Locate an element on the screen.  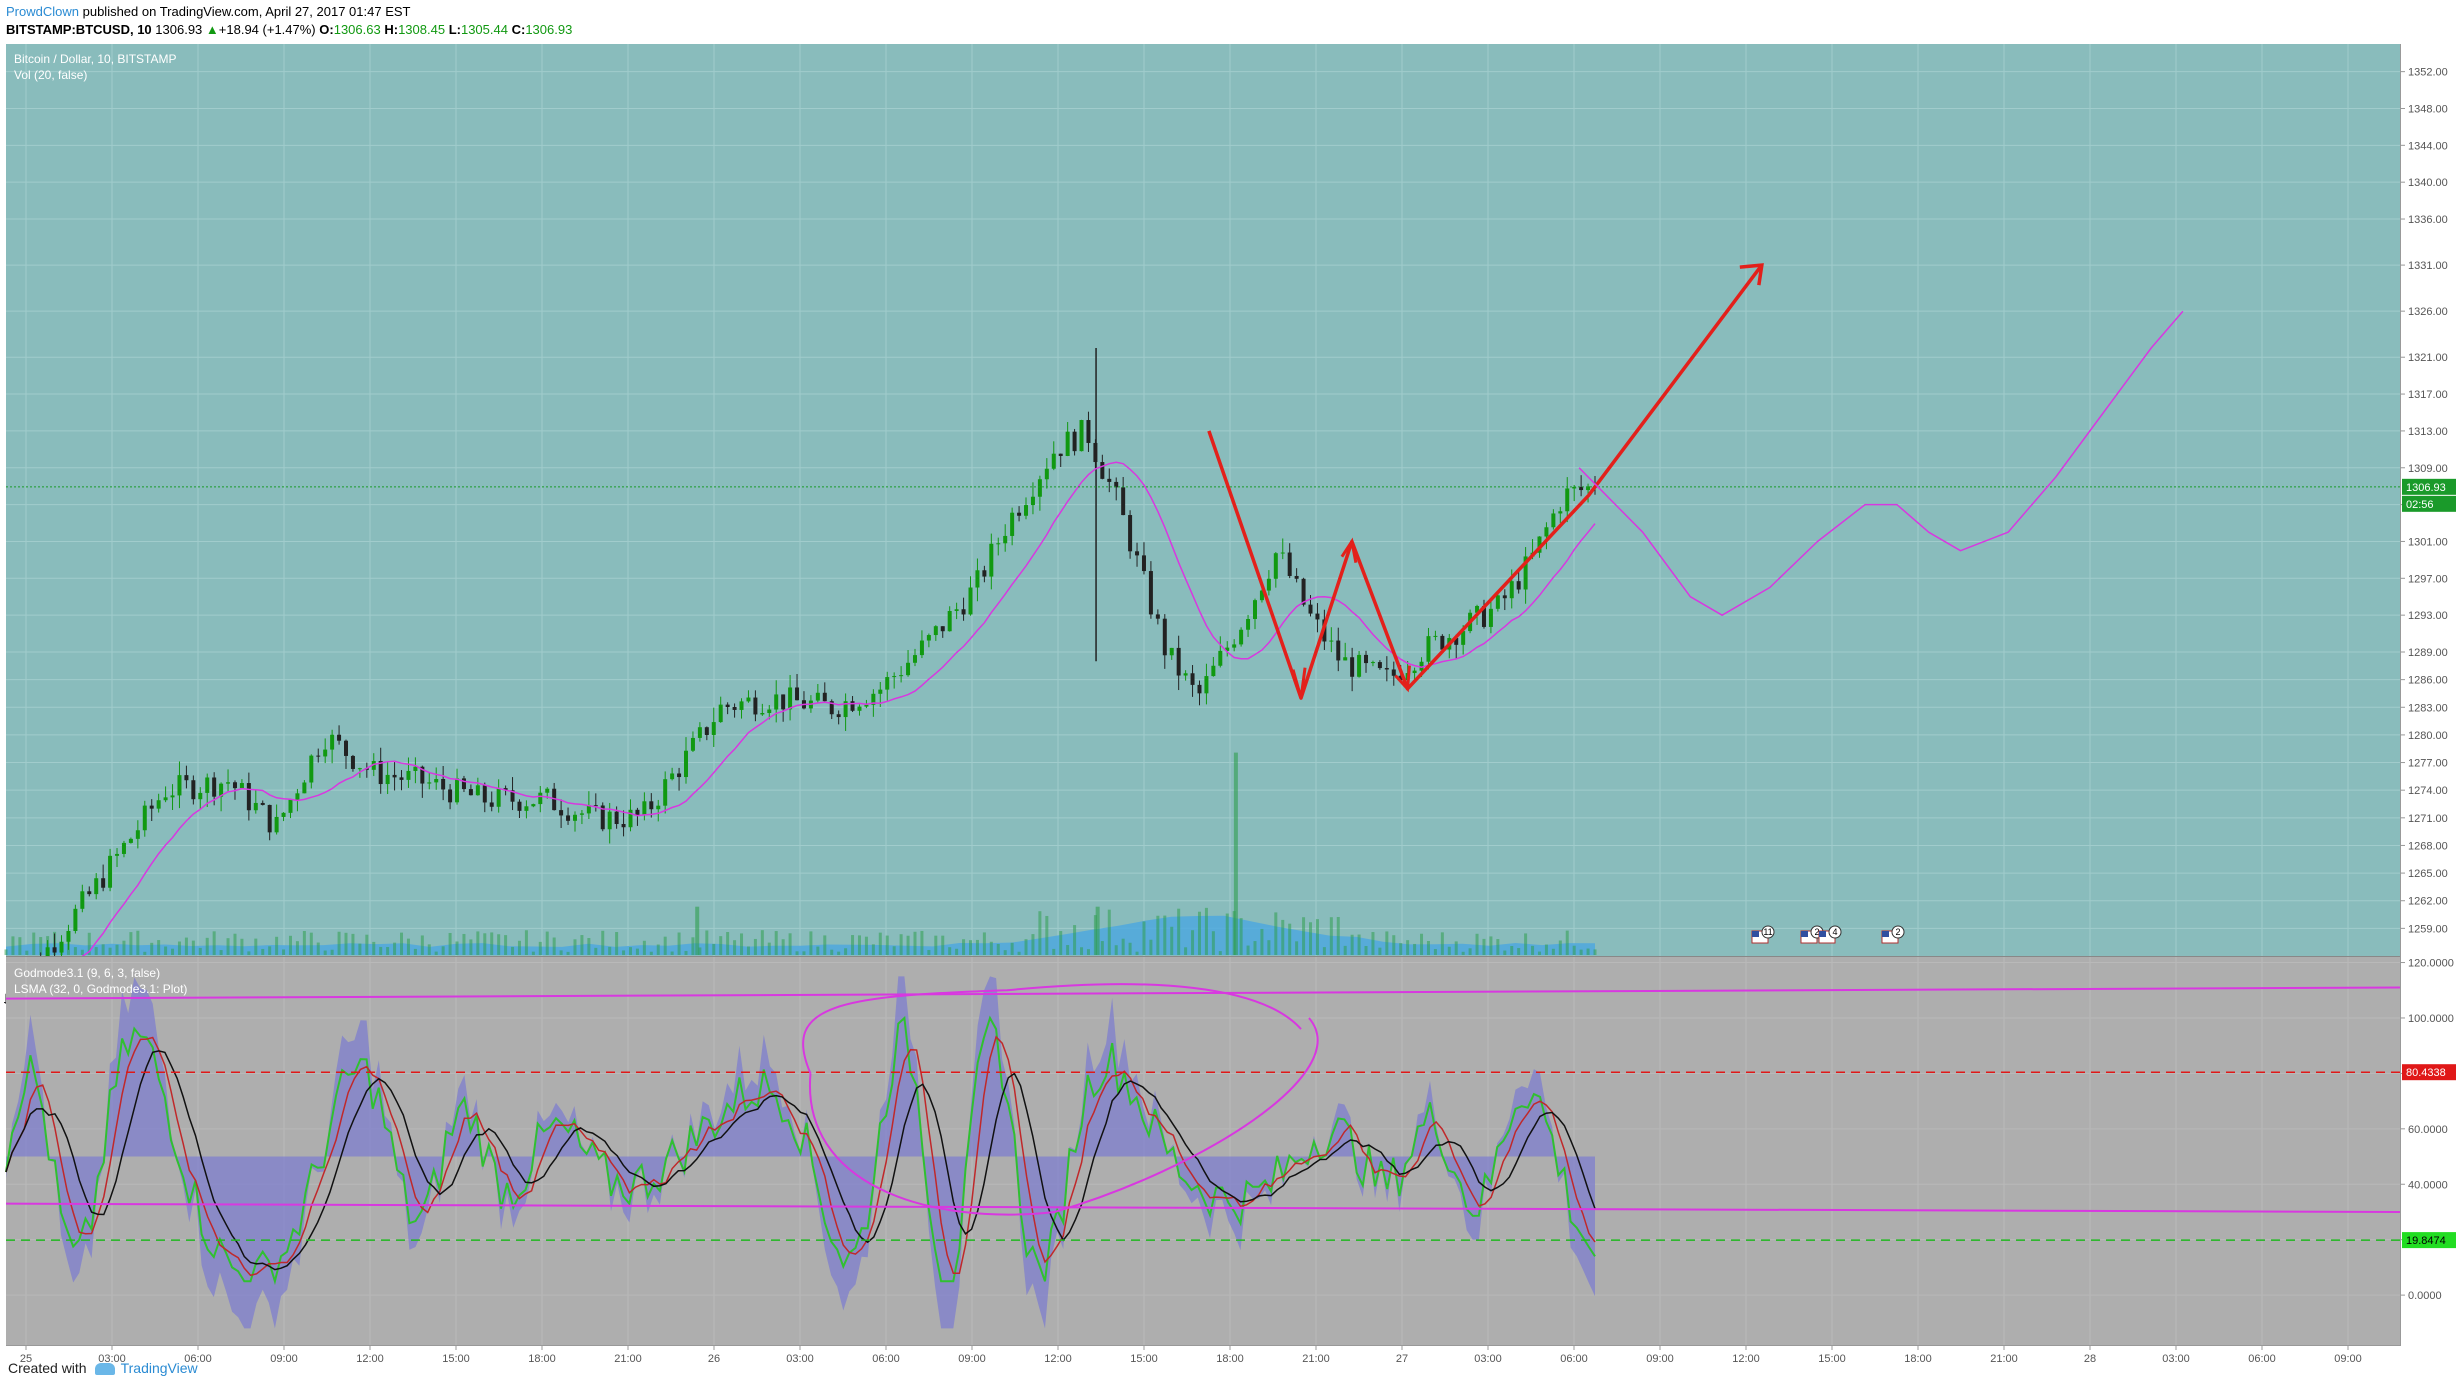
volume-spike is located at coordinates (697, 930).